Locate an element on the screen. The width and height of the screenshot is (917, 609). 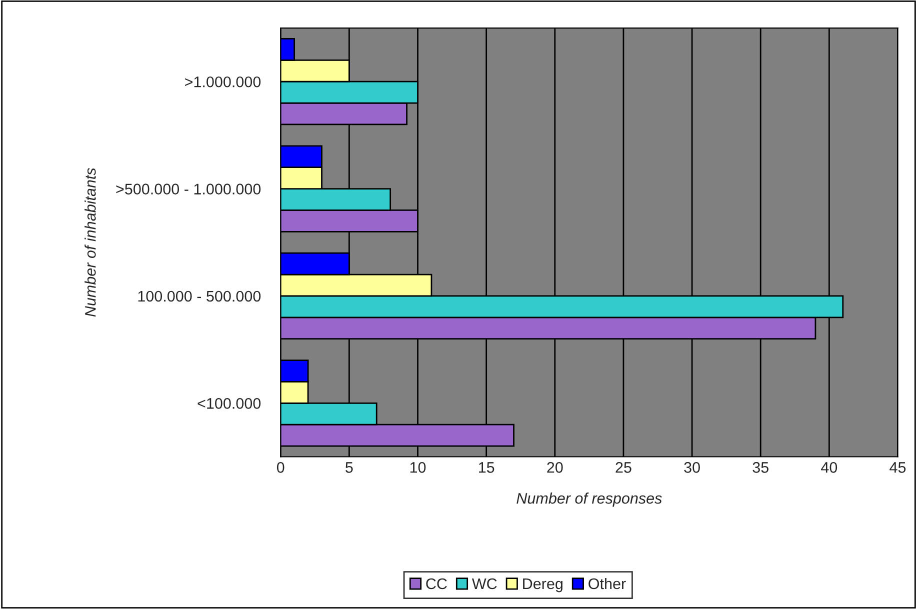
legend-label: WC is located at coordinates (484, 584).